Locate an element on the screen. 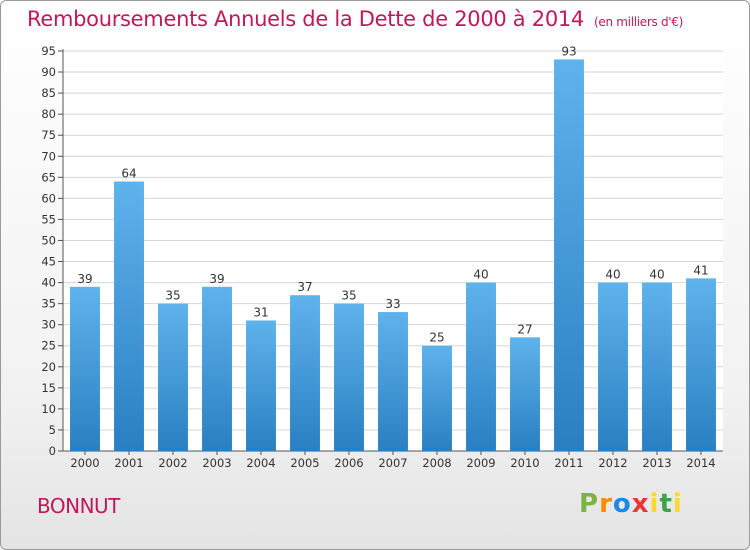  y-tick-label: 15 is located at coordinates (48, 388).